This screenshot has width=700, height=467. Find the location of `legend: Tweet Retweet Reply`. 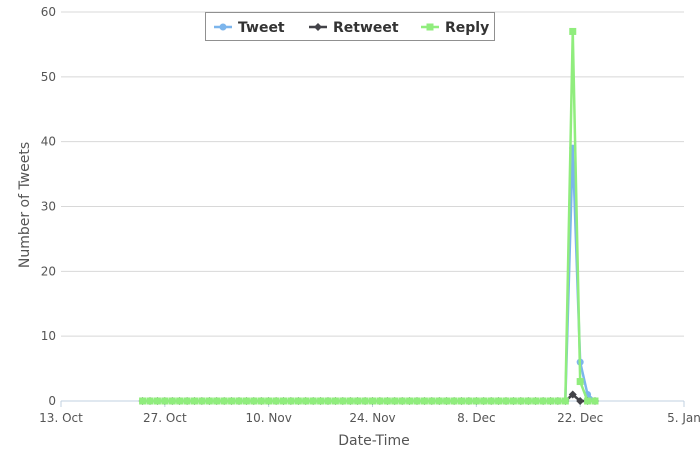

legend: Tweet Retweet Reply is located at coordinates (350, 26).